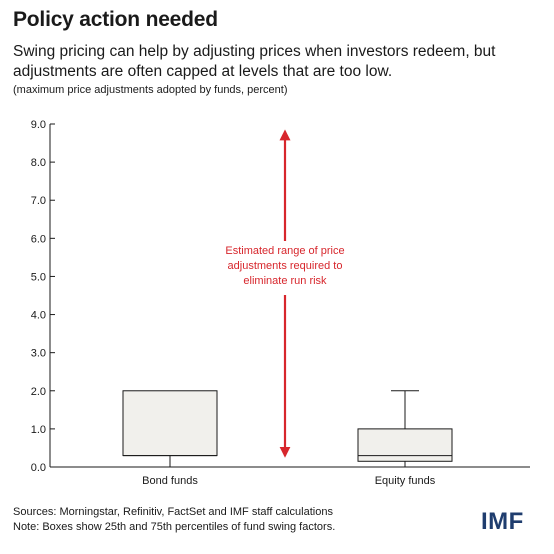 The width and height of the screenshot is (554, 554). I want to click on chart-title: Policy action needed, so click(115, 19).